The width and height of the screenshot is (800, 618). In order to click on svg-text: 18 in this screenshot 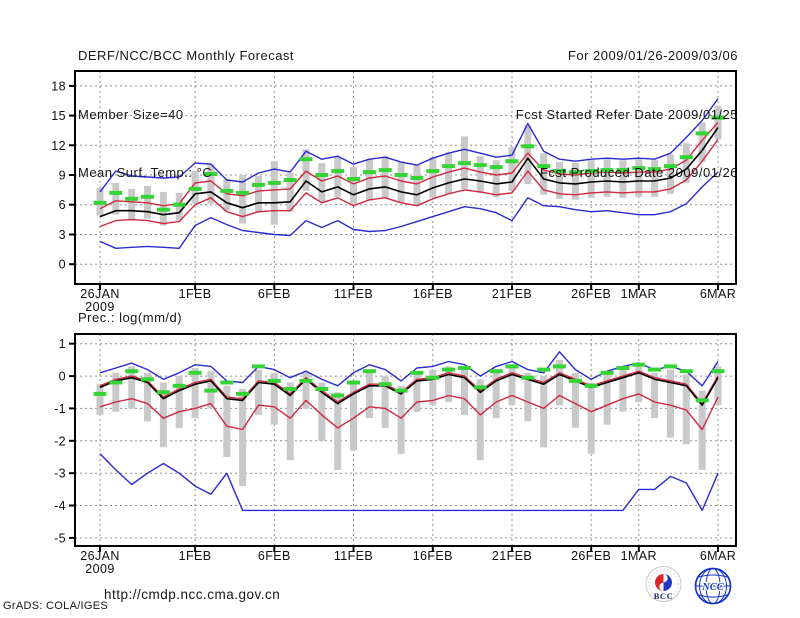, I will do `click(58, 86)`.